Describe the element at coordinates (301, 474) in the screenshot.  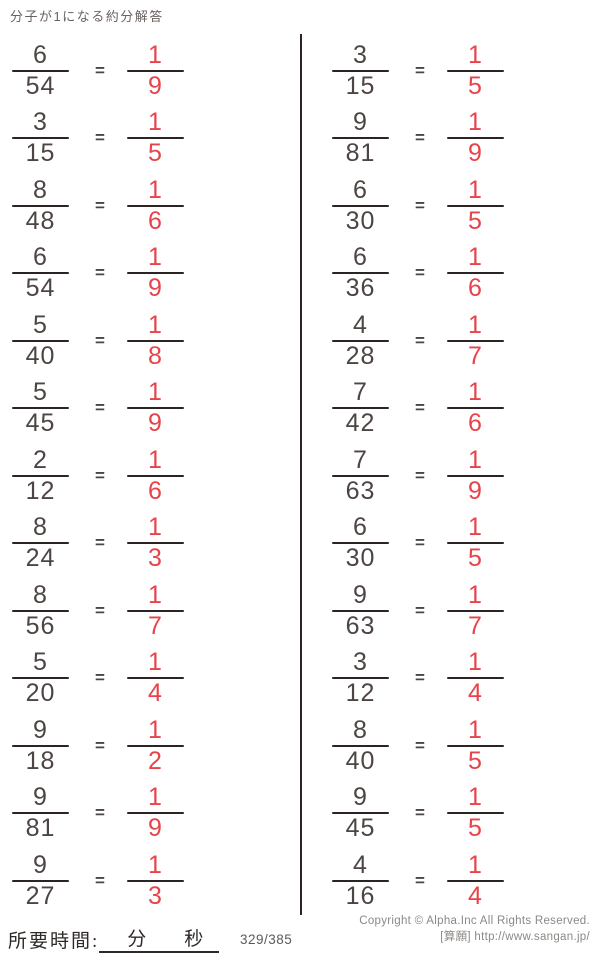
I see `column-divider` at that location.